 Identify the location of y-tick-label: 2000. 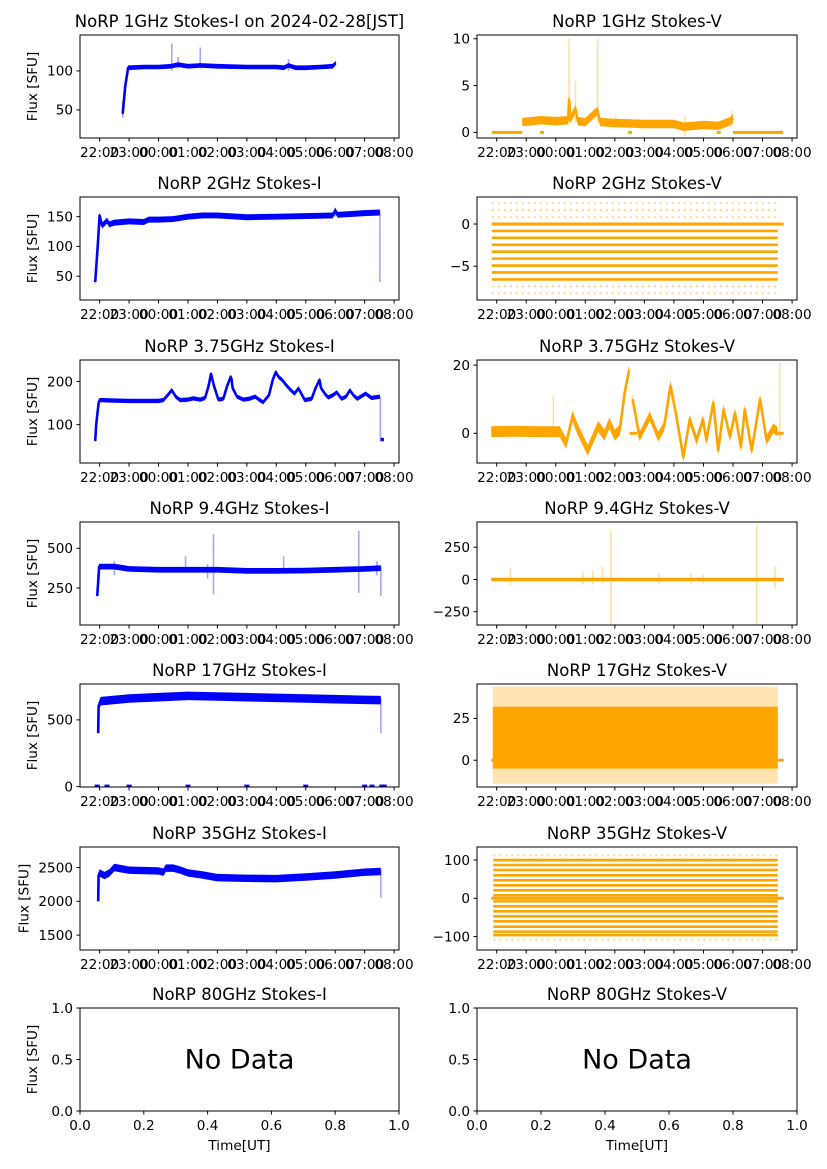
(55, 902).